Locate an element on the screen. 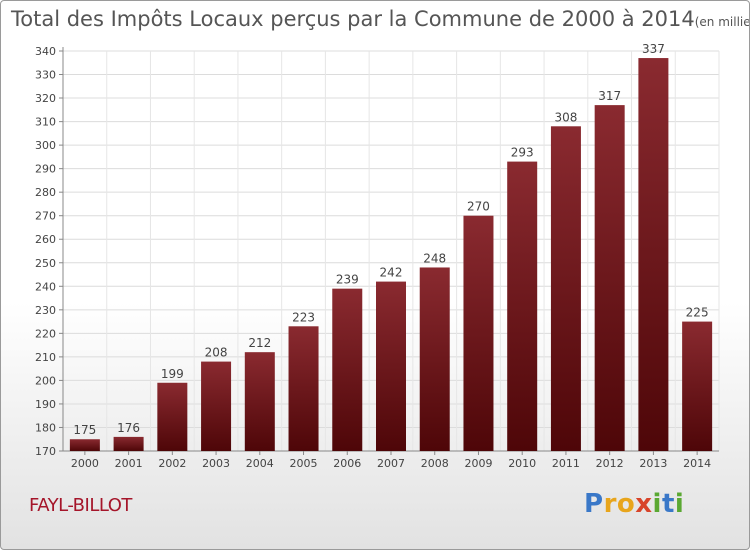 The width and height of the screenshot is (750, 550). value-label-2011: 308 is located at coordinates (565, 117).